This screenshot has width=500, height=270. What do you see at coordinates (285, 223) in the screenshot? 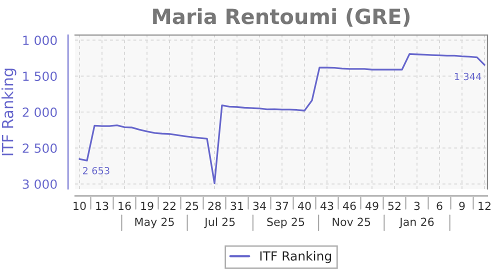
I see `text: Sep 25` at bounding box center [285, 223].